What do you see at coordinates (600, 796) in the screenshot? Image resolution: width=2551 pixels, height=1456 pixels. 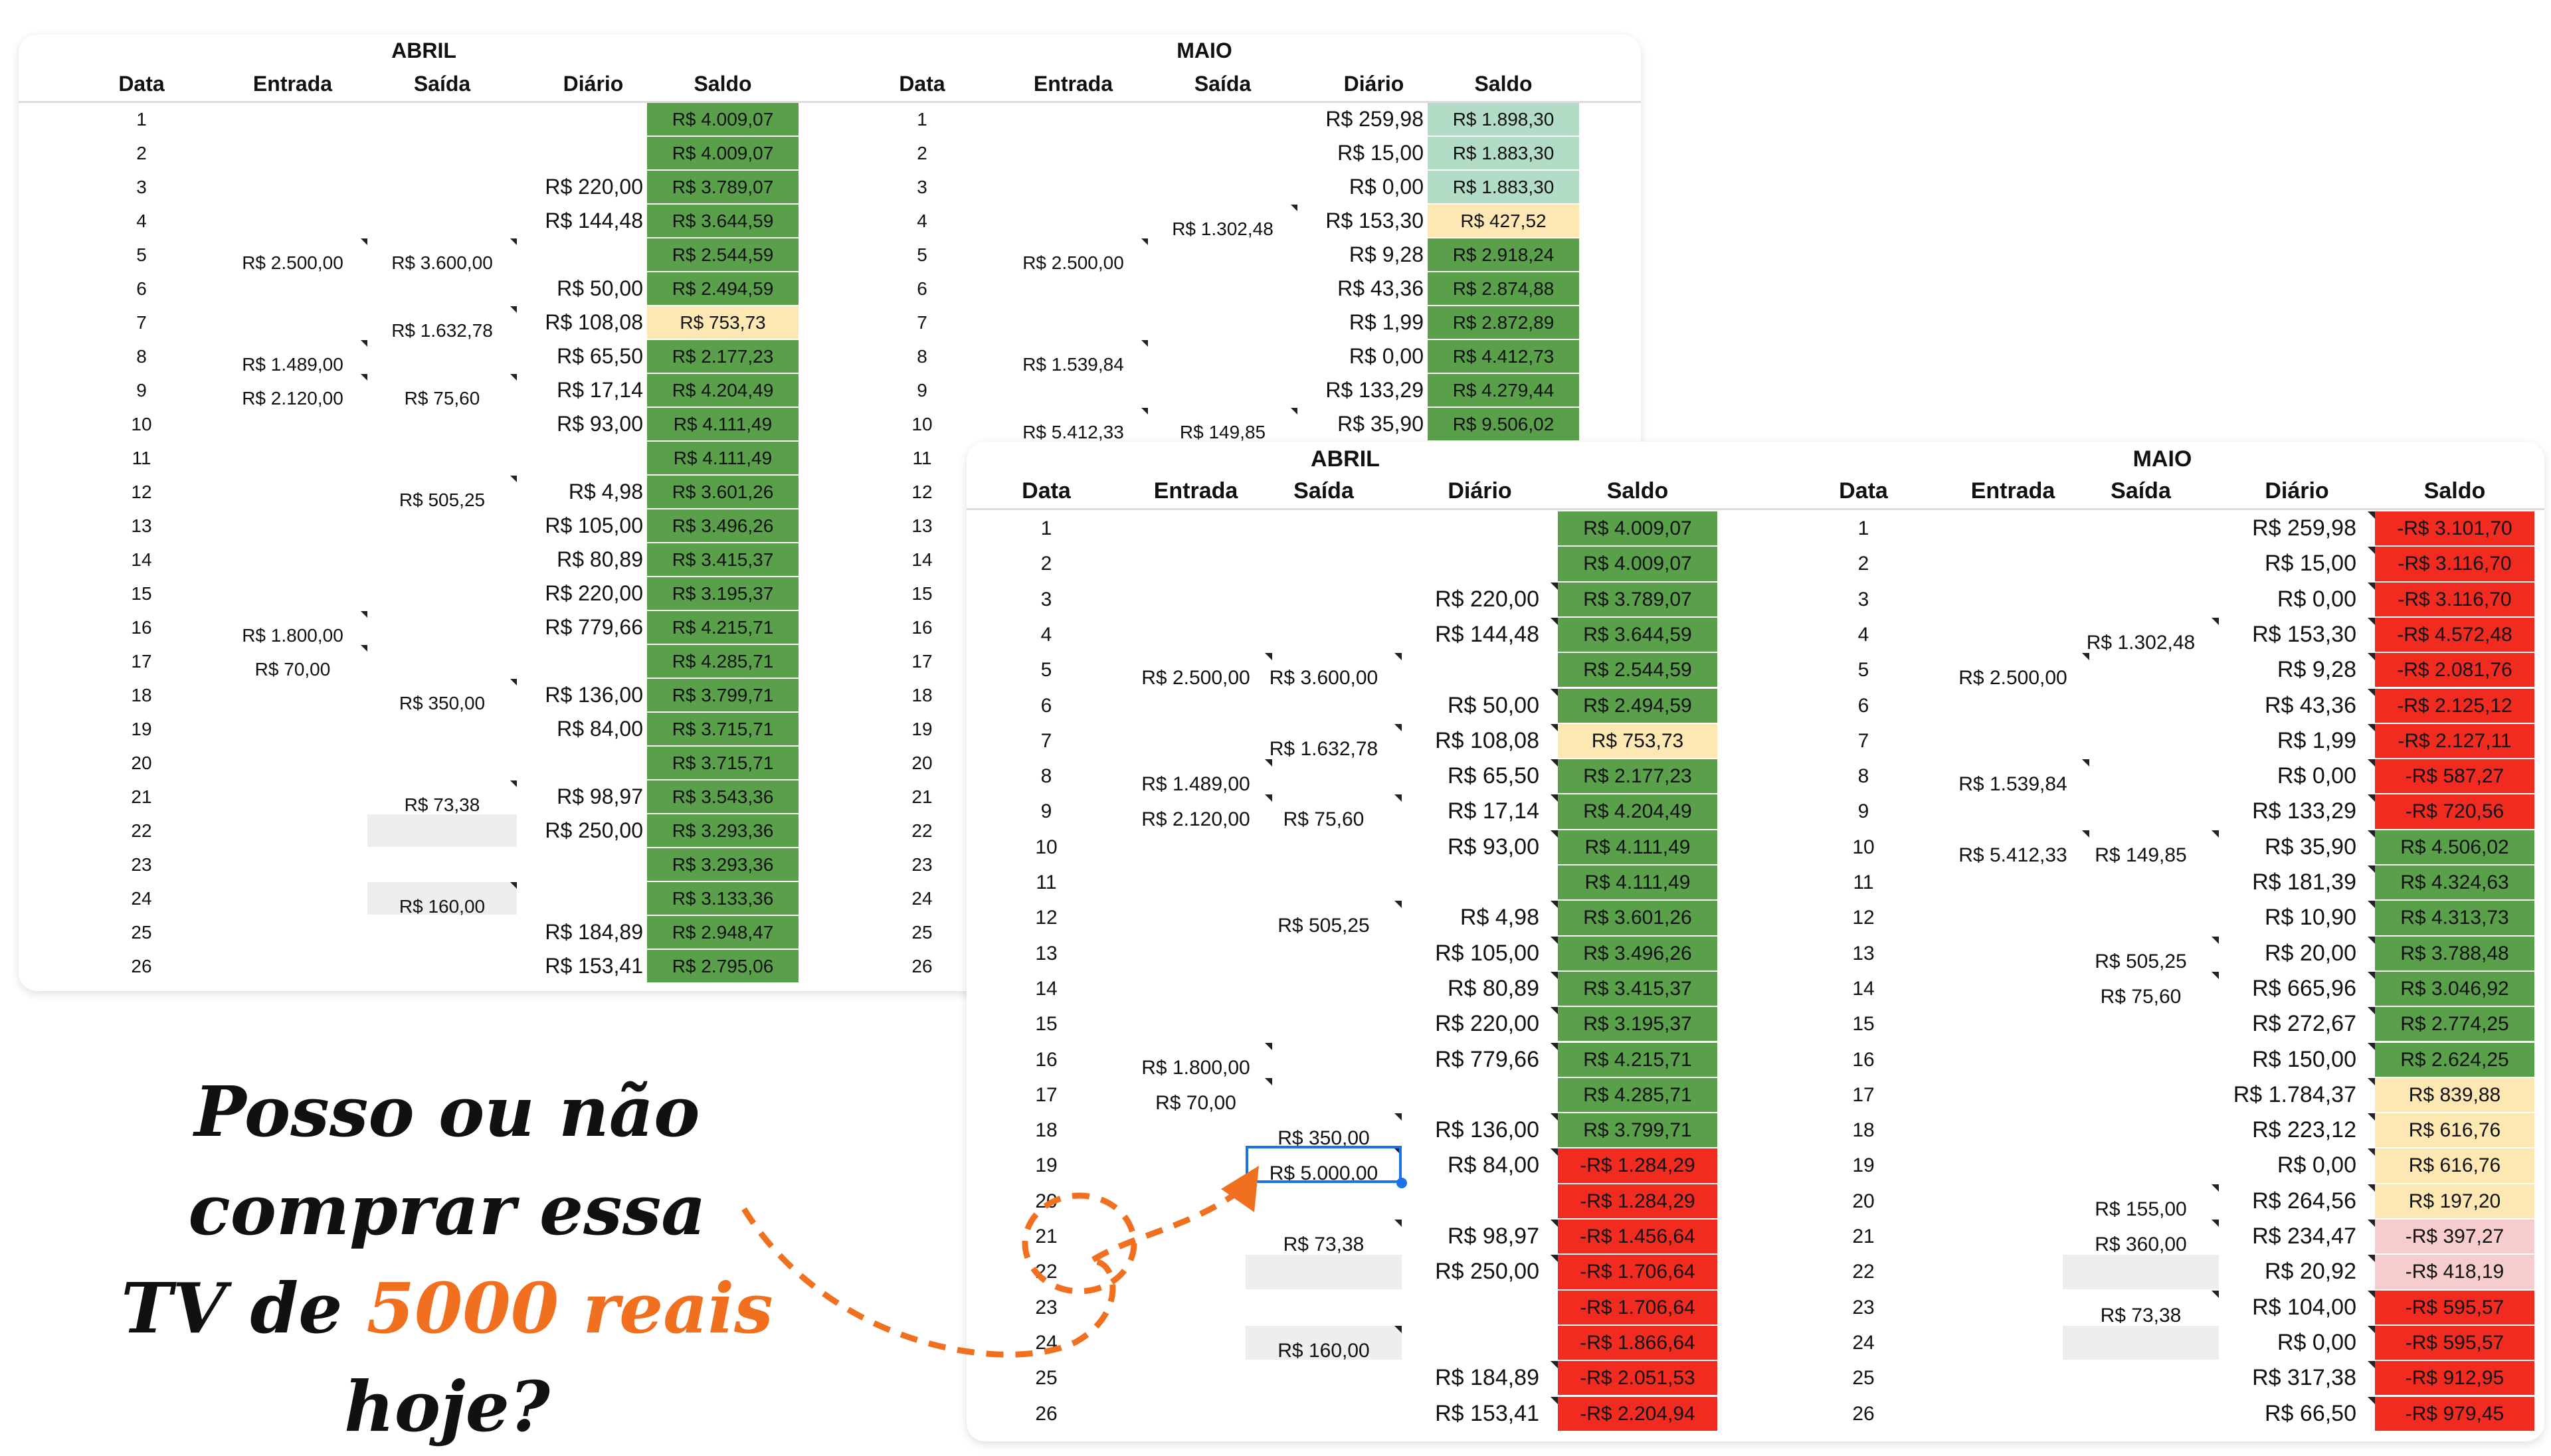 I see `cell-diario: R$ 98,97` at bounding box center [600, 796].